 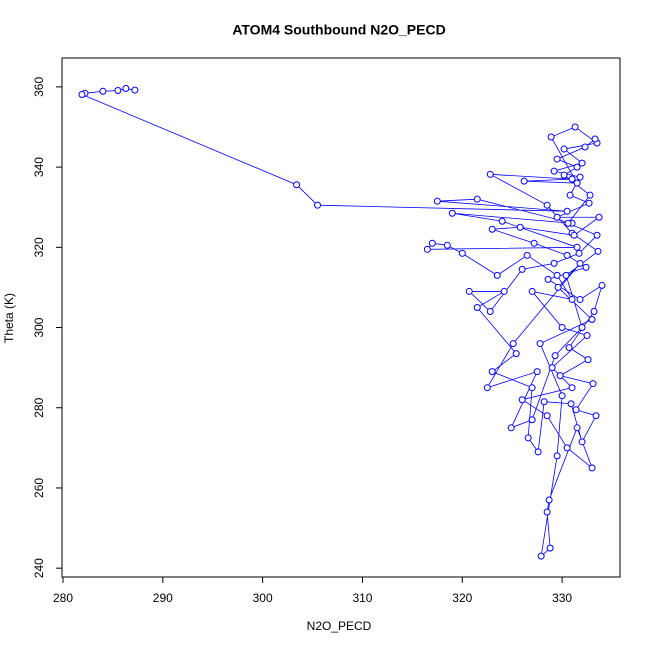 I want to click on y-tick-label: 320, so click(x=39, y=247).